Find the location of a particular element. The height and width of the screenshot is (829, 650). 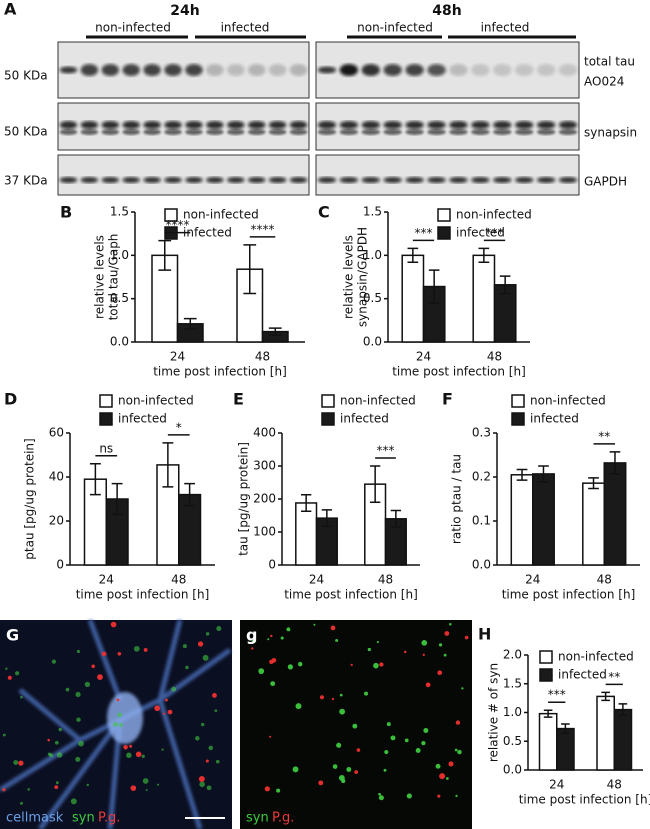

x-tick-label: 48 is located at coordinates (262, 357).